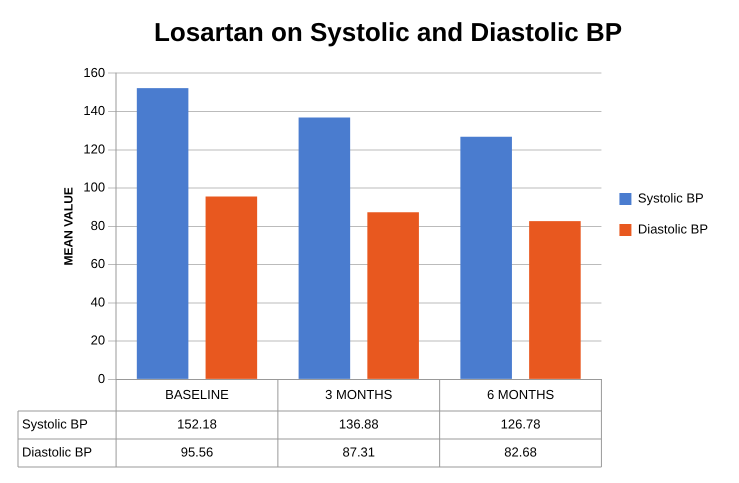 The width and height of the screenshot is (739, 483). I want to click on y-tick-label: 0, so click(102, 378).